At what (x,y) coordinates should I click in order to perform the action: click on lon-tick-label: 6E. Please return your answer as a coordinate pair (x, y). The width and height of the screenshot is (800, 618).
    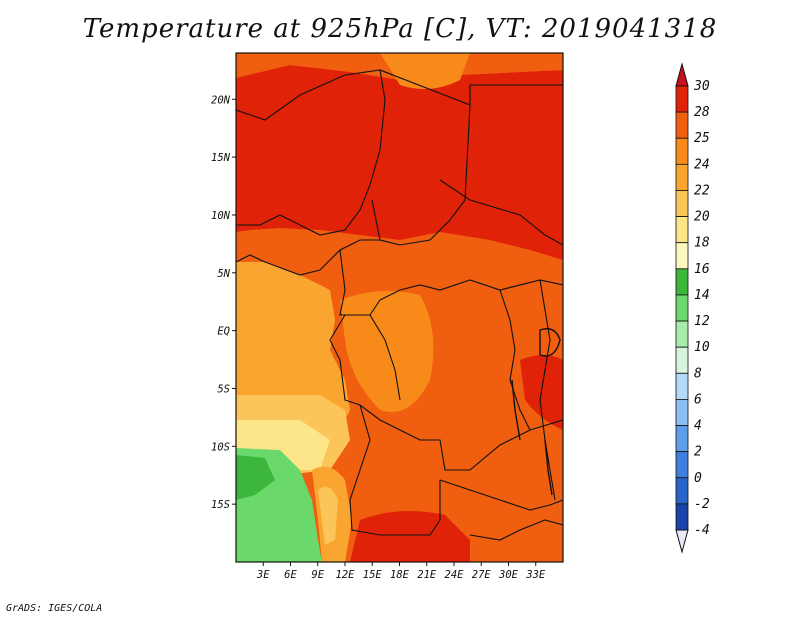
    Looking at the image, I should click on (290, 575).